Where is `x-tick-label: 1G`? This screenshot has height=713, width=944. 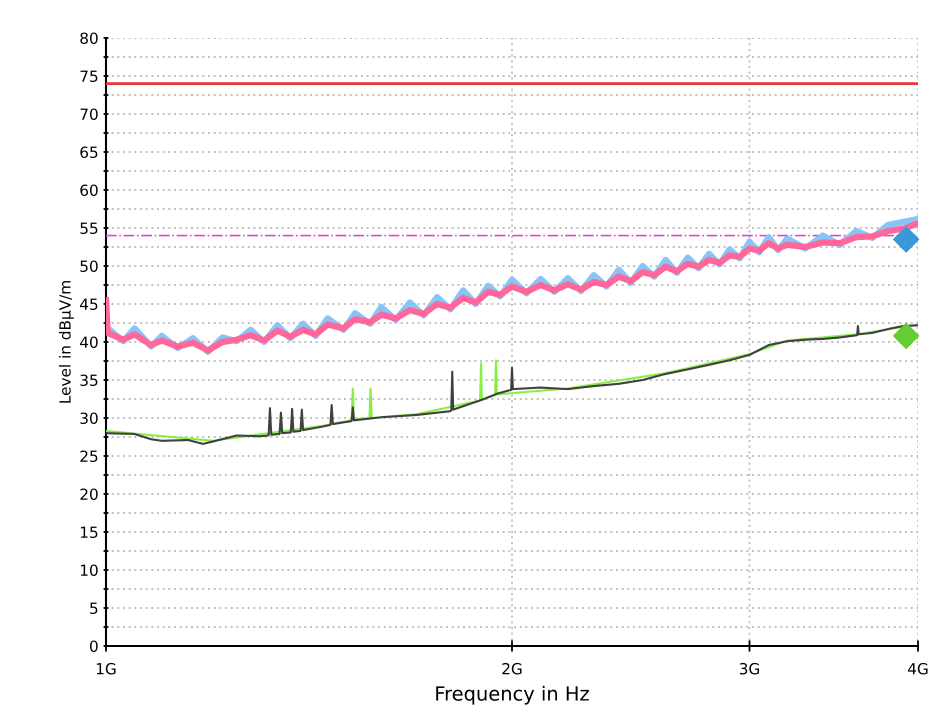 x-tick-label: 1G is located at coordinates (106, 668).